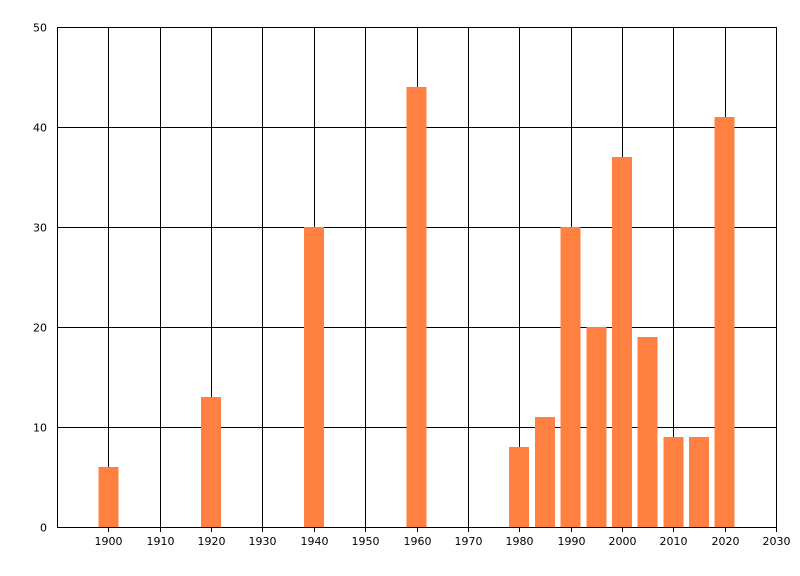 The width and height of the screenshot is (800, 576). Describe the element at coordinates (366, 541) in the screenshot. I see `x-tick-label-1950: 1950` at that location.